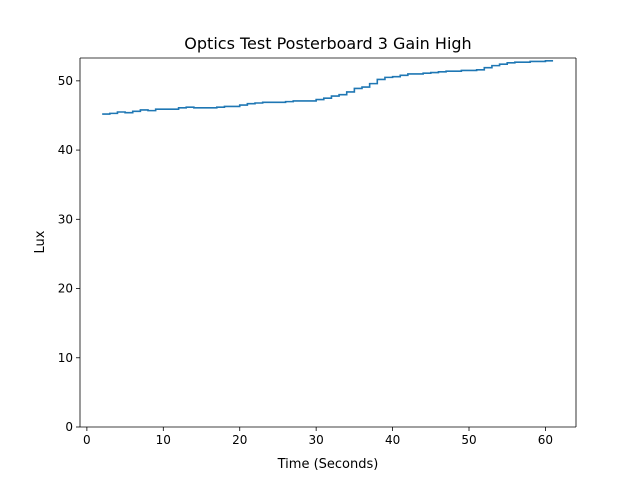  I want to click on x-tick-label: 60, so click(545, 440).